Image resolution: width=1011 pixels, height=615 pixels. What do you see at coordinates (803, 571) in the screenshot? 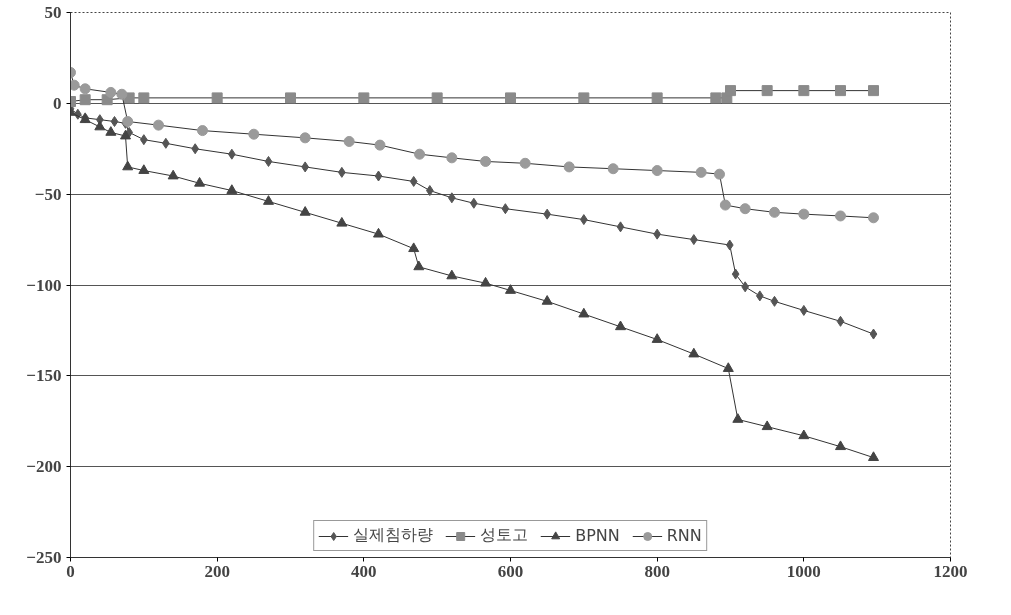
I see `x-tick-label: 1000` at bounding box center [803, 571].